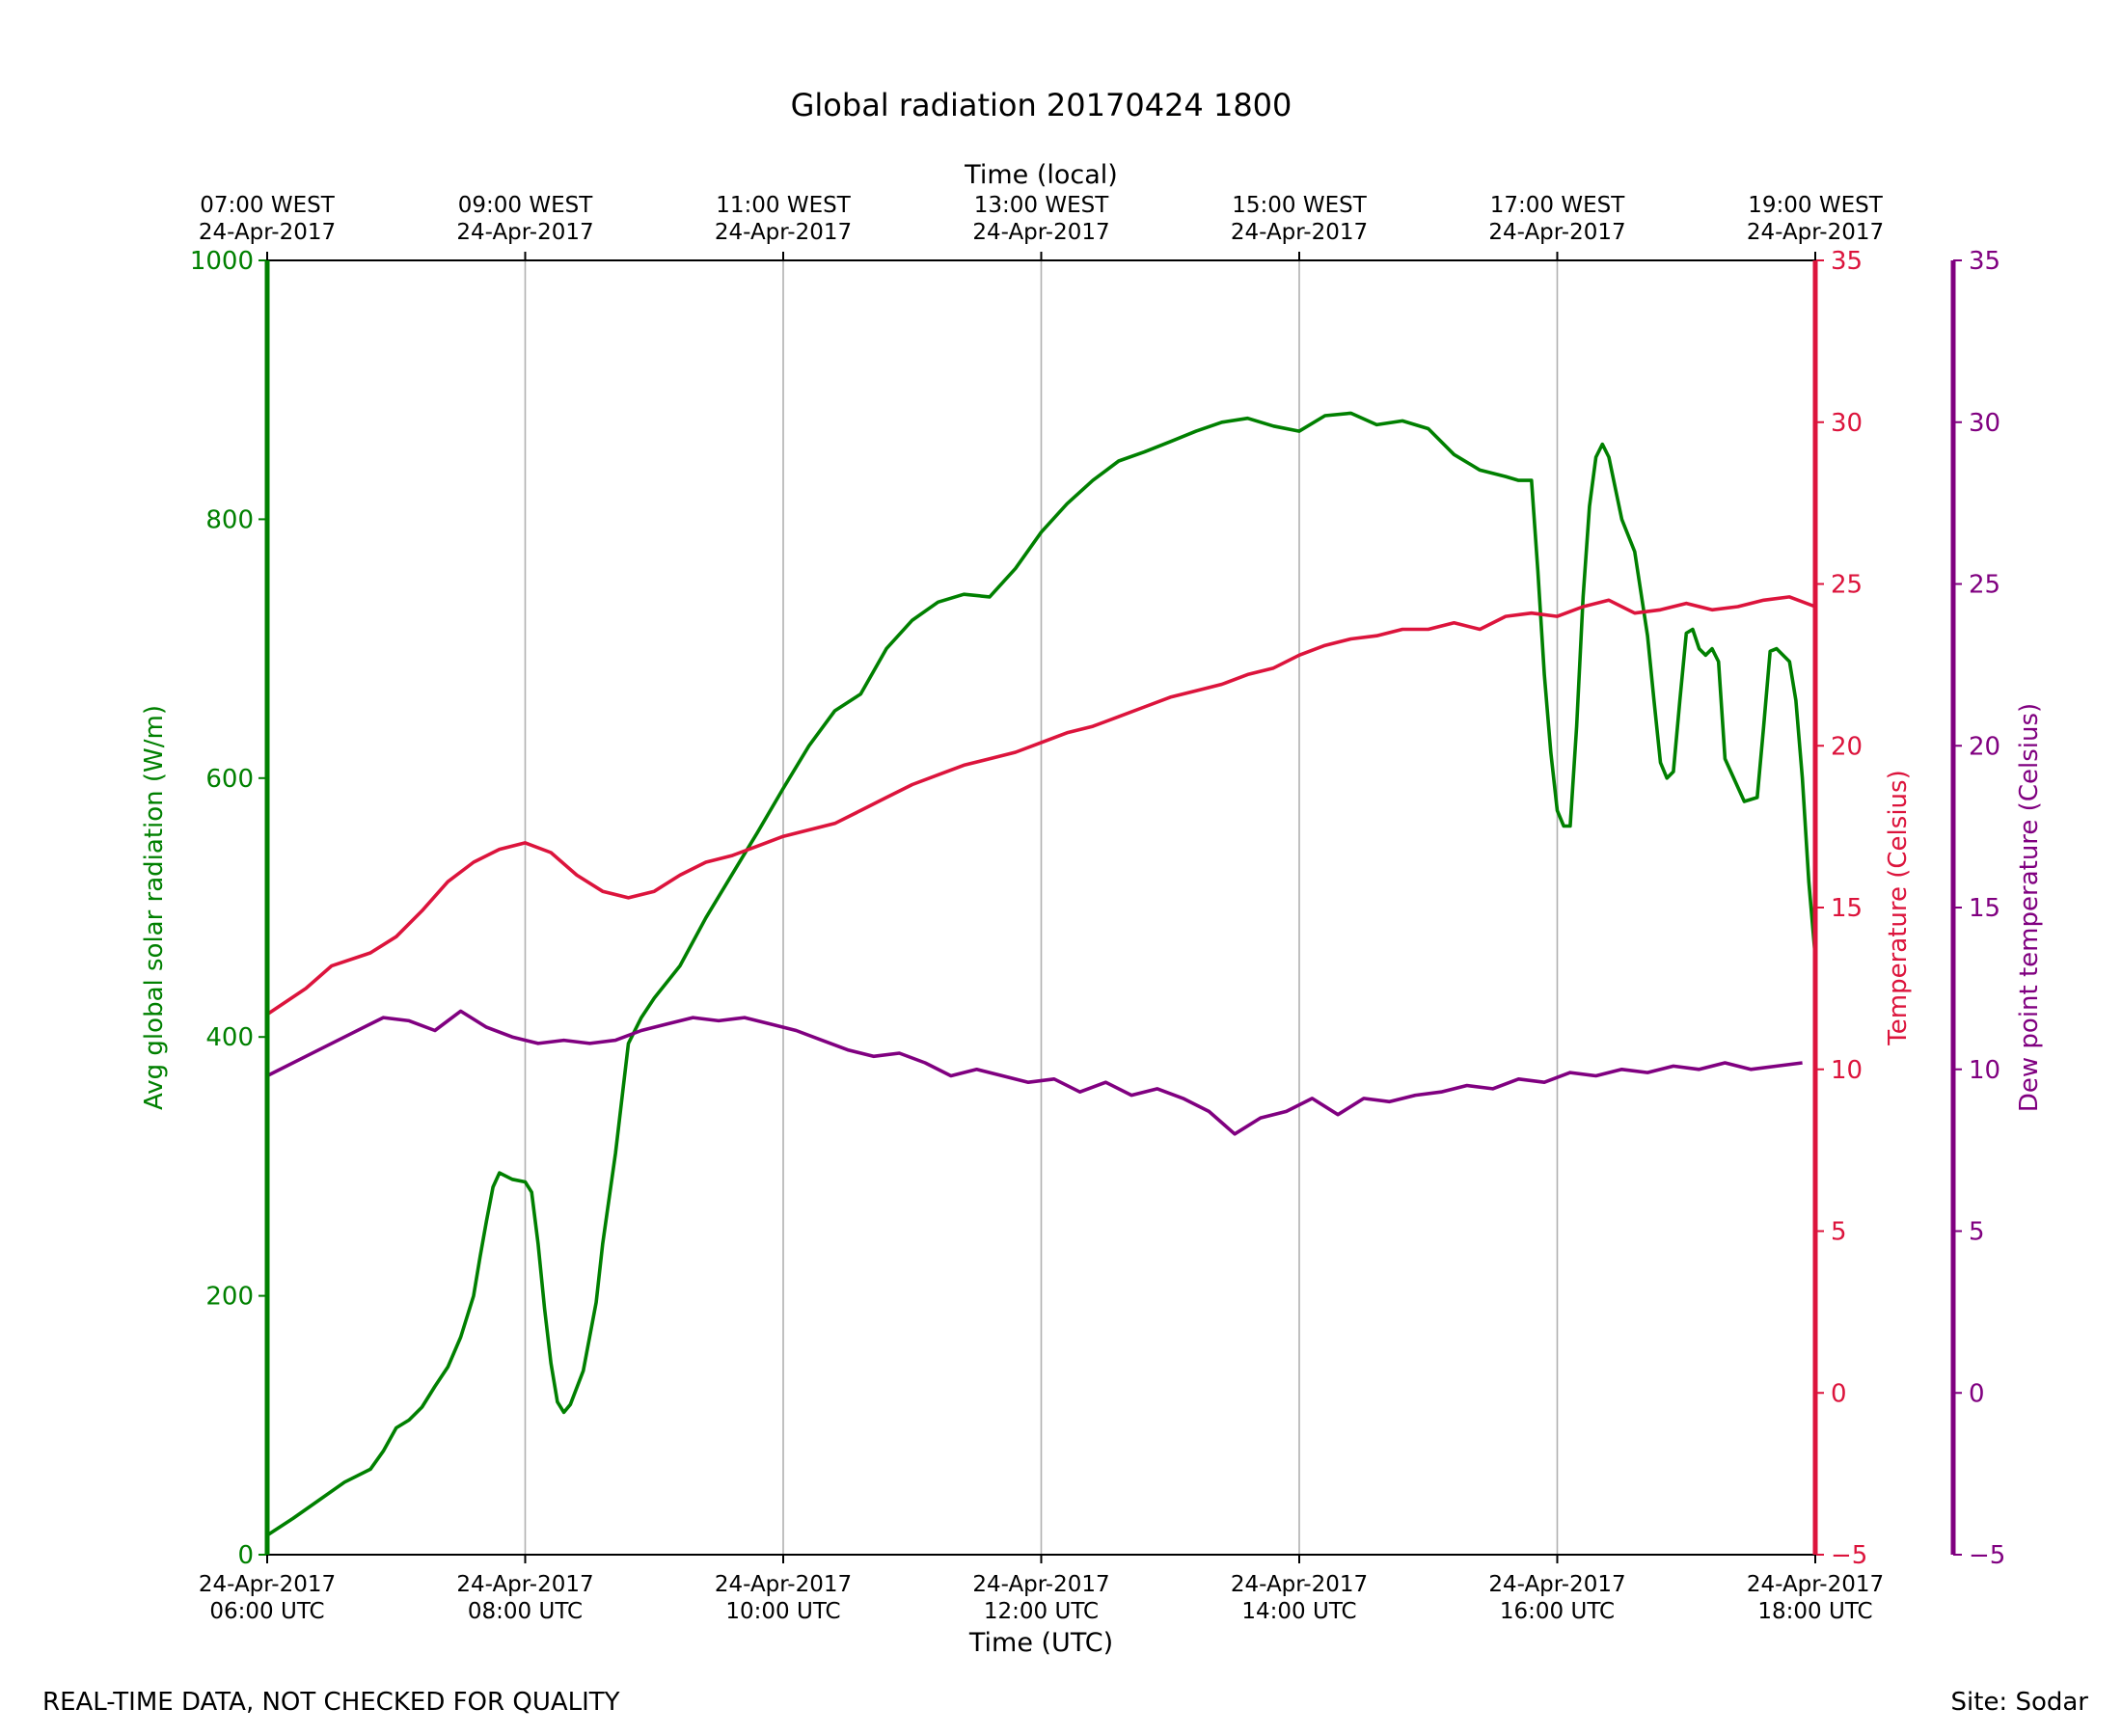 The height and width of the screenshot is (1736, 2122). I want to click on x-top-axis-label: Time (local), so click(1041, 175).